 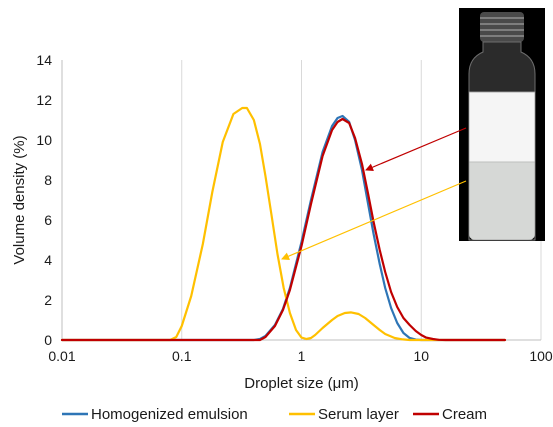 What do you see at coordinates (374, 220) in the screenshot?
I see `serum-arrow` at bounding box center [374, 220].